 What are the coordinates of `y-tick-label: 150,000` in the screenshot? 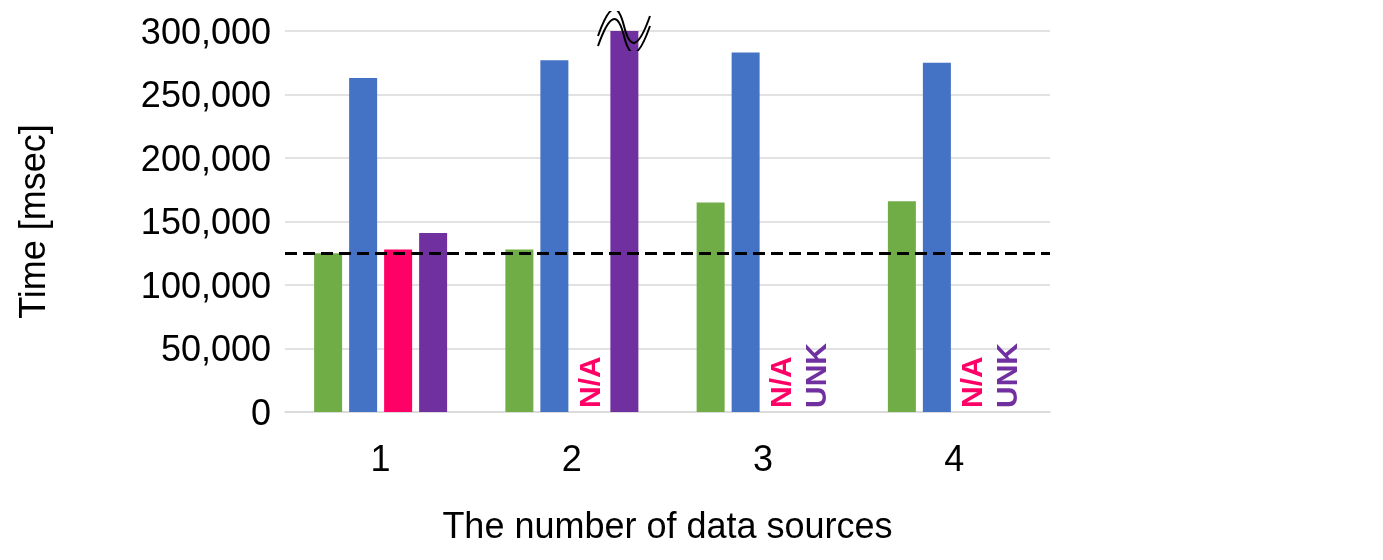 It's located at (205, 221).